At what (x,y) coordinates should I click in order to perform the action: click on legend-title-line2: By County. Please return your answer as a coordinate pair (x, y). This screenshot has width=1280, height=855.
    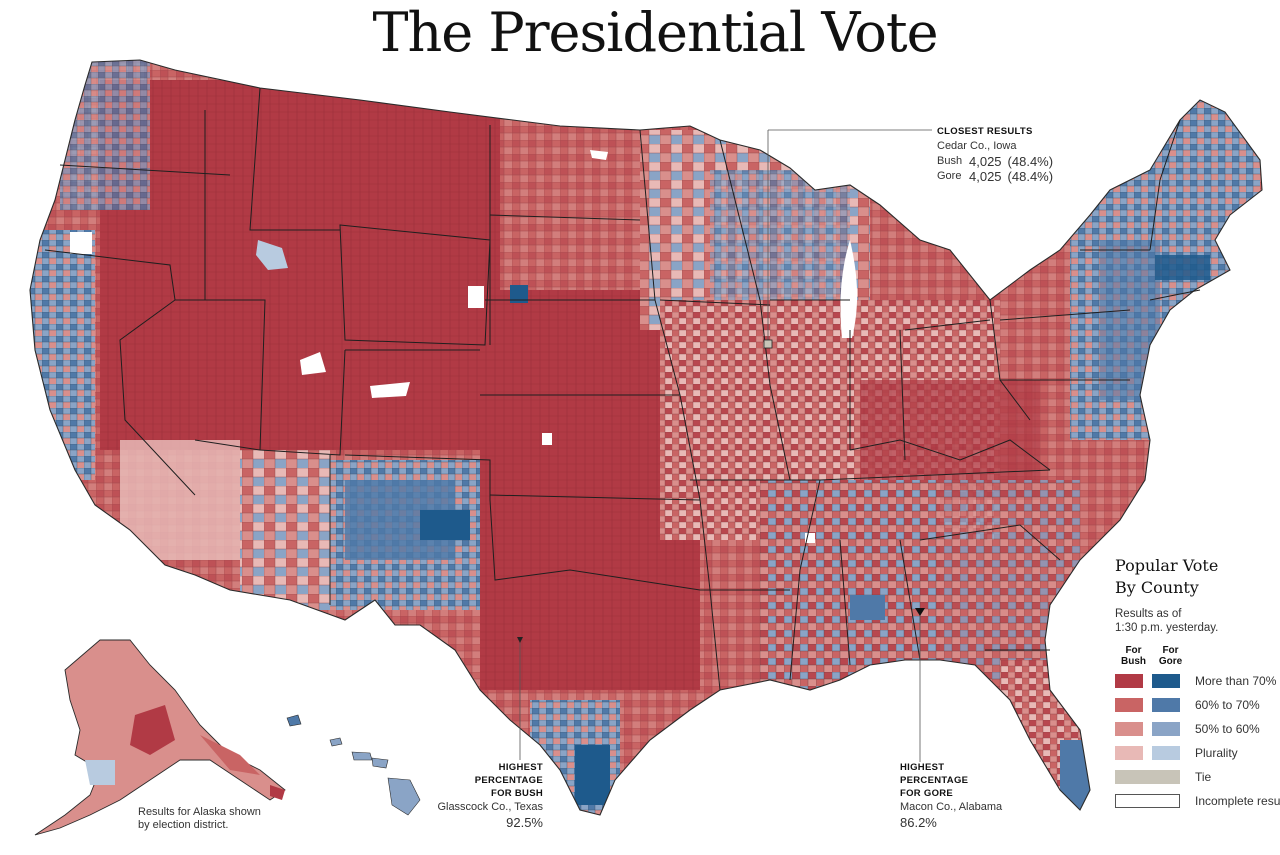
    Looking at the image, I should click on (1157, 587).